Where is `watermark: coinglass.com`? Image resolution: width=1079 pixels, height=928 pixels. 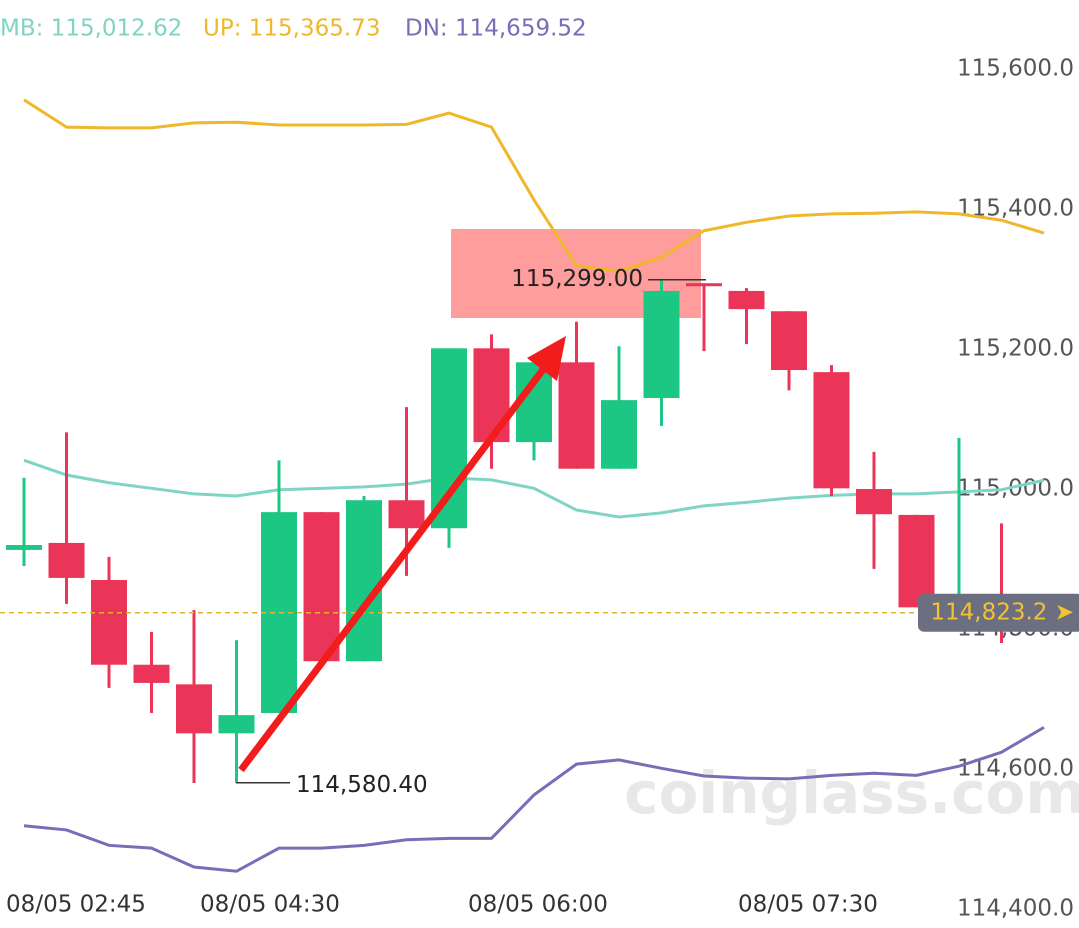 watermark: coinglass.com is located at coordinates (851, 793).